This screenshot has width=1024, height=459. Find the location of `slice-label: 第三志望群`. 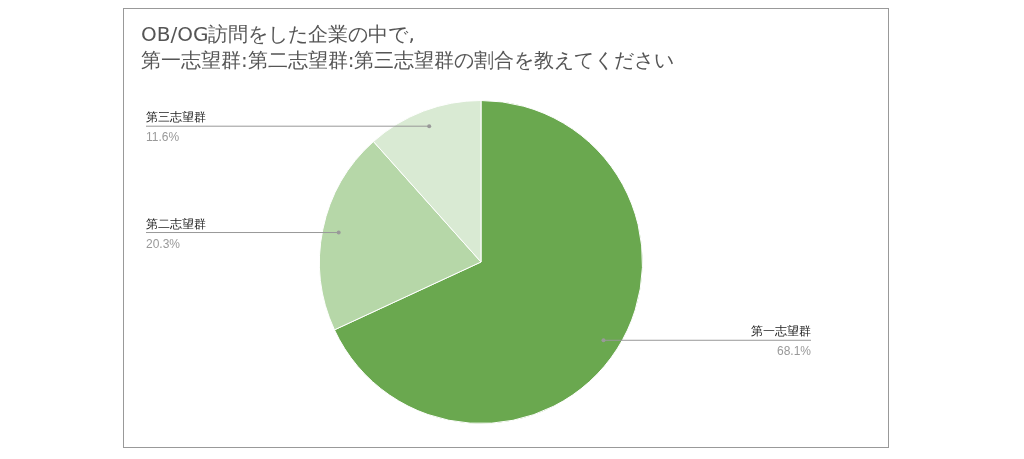

slice-label: 第三志望群 is located at coordinates (176, 117).